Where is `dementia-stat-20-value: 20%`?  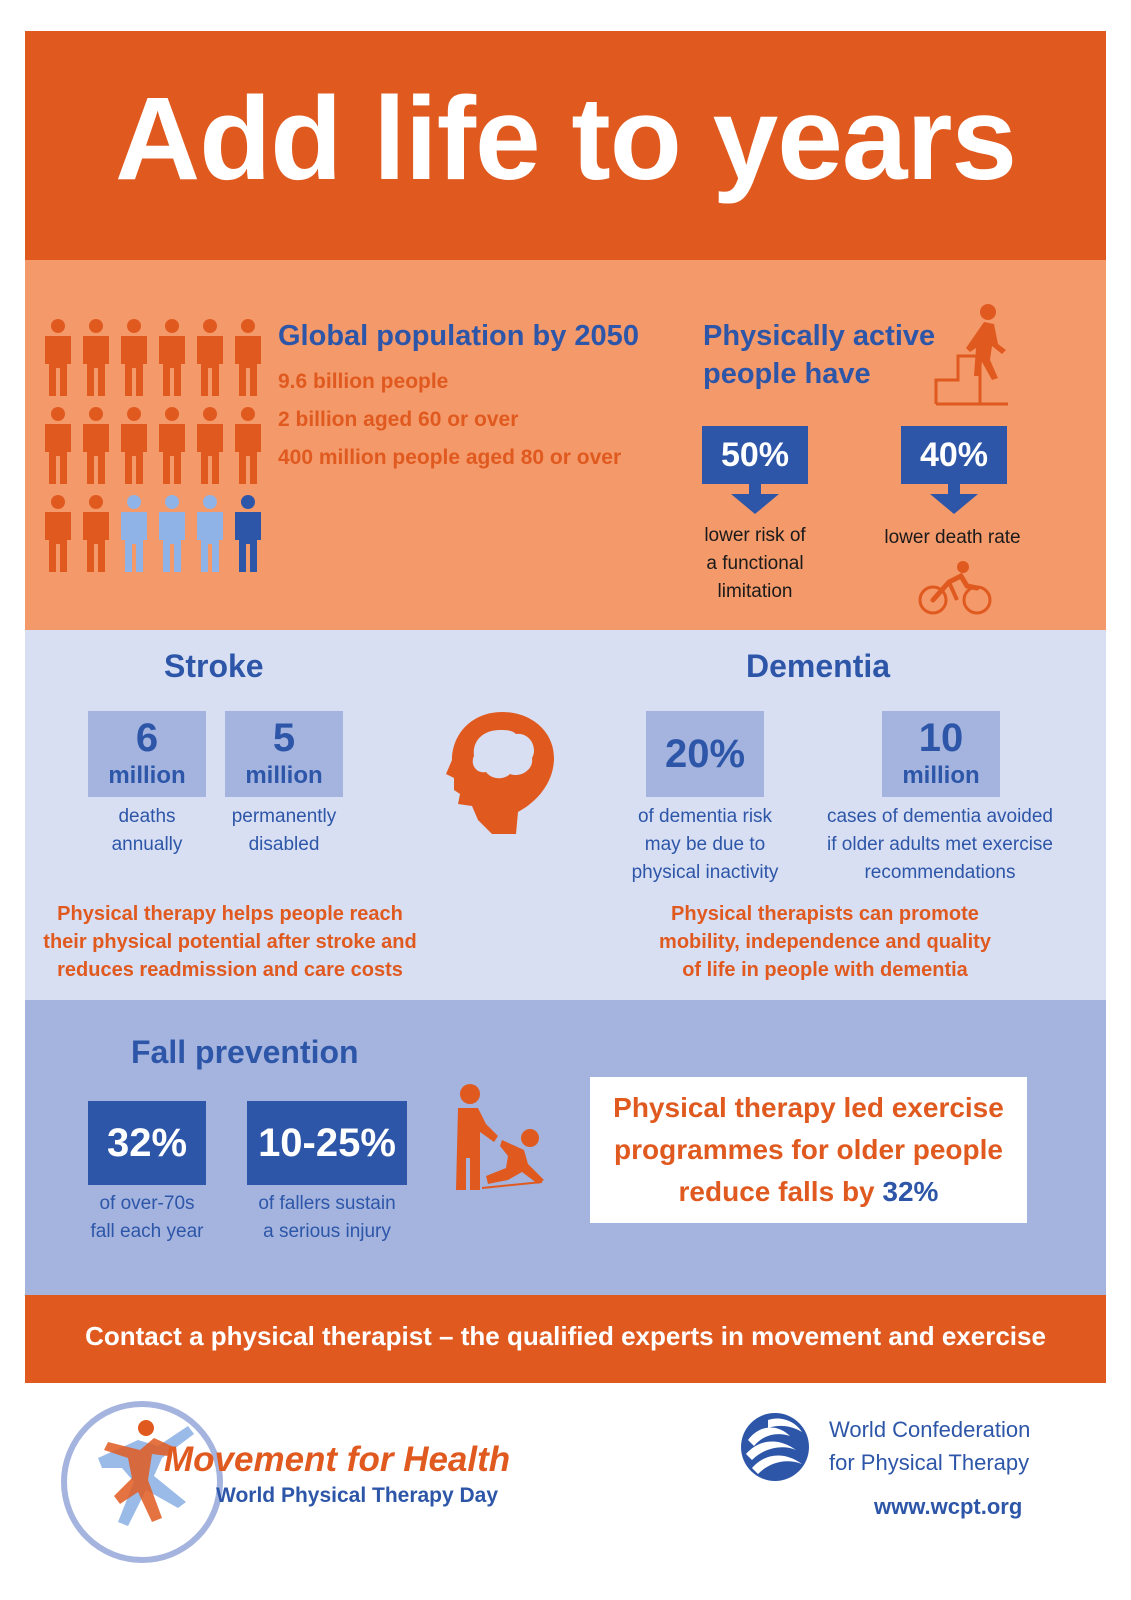 dementia-stat-20-value: 20% is located at coordinates (705, 754).